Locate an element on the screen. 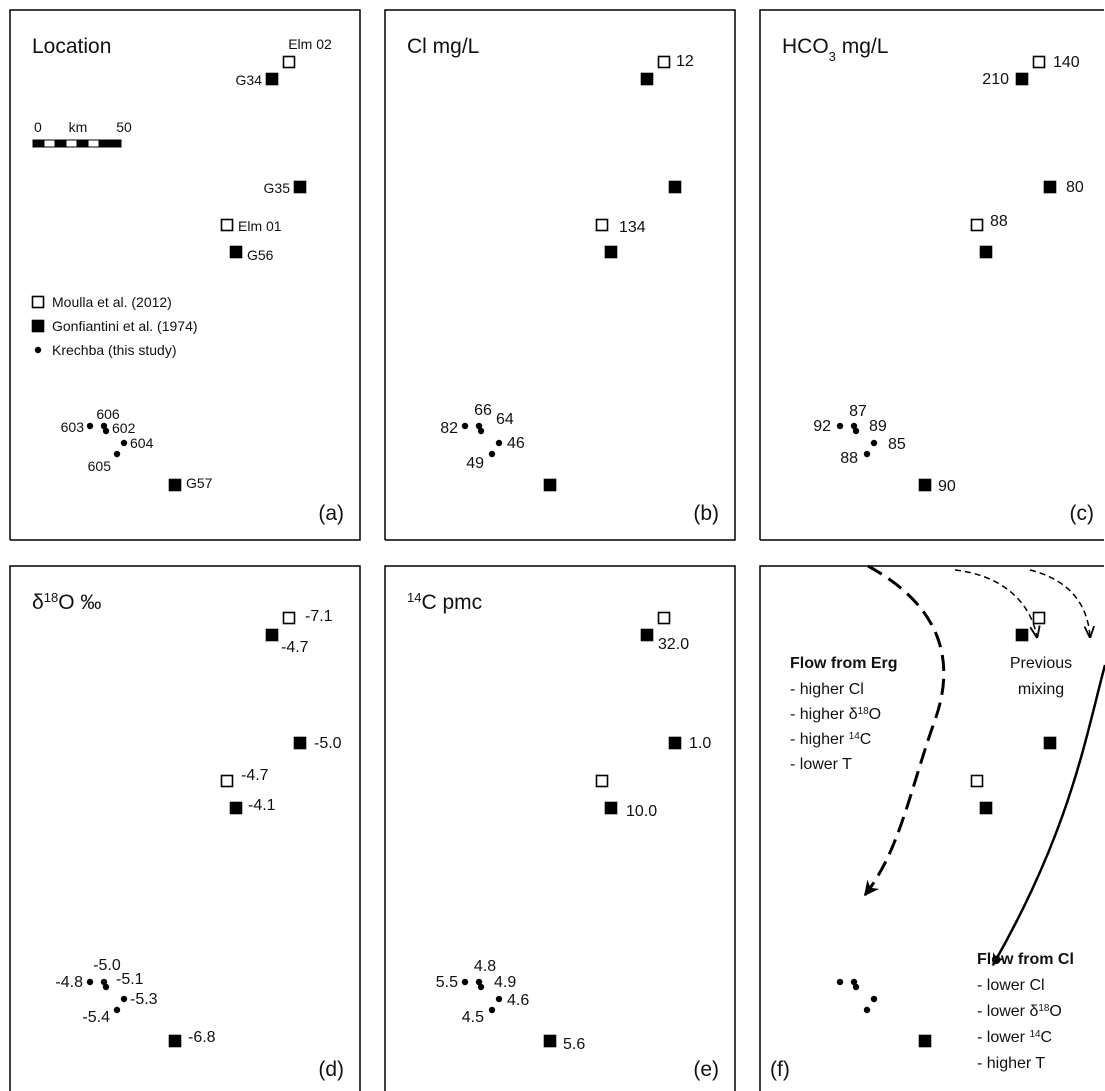 Image resolution: width=1105 pixels, height=1091 pixels. text-part: C is located at coordinates (866, 739).